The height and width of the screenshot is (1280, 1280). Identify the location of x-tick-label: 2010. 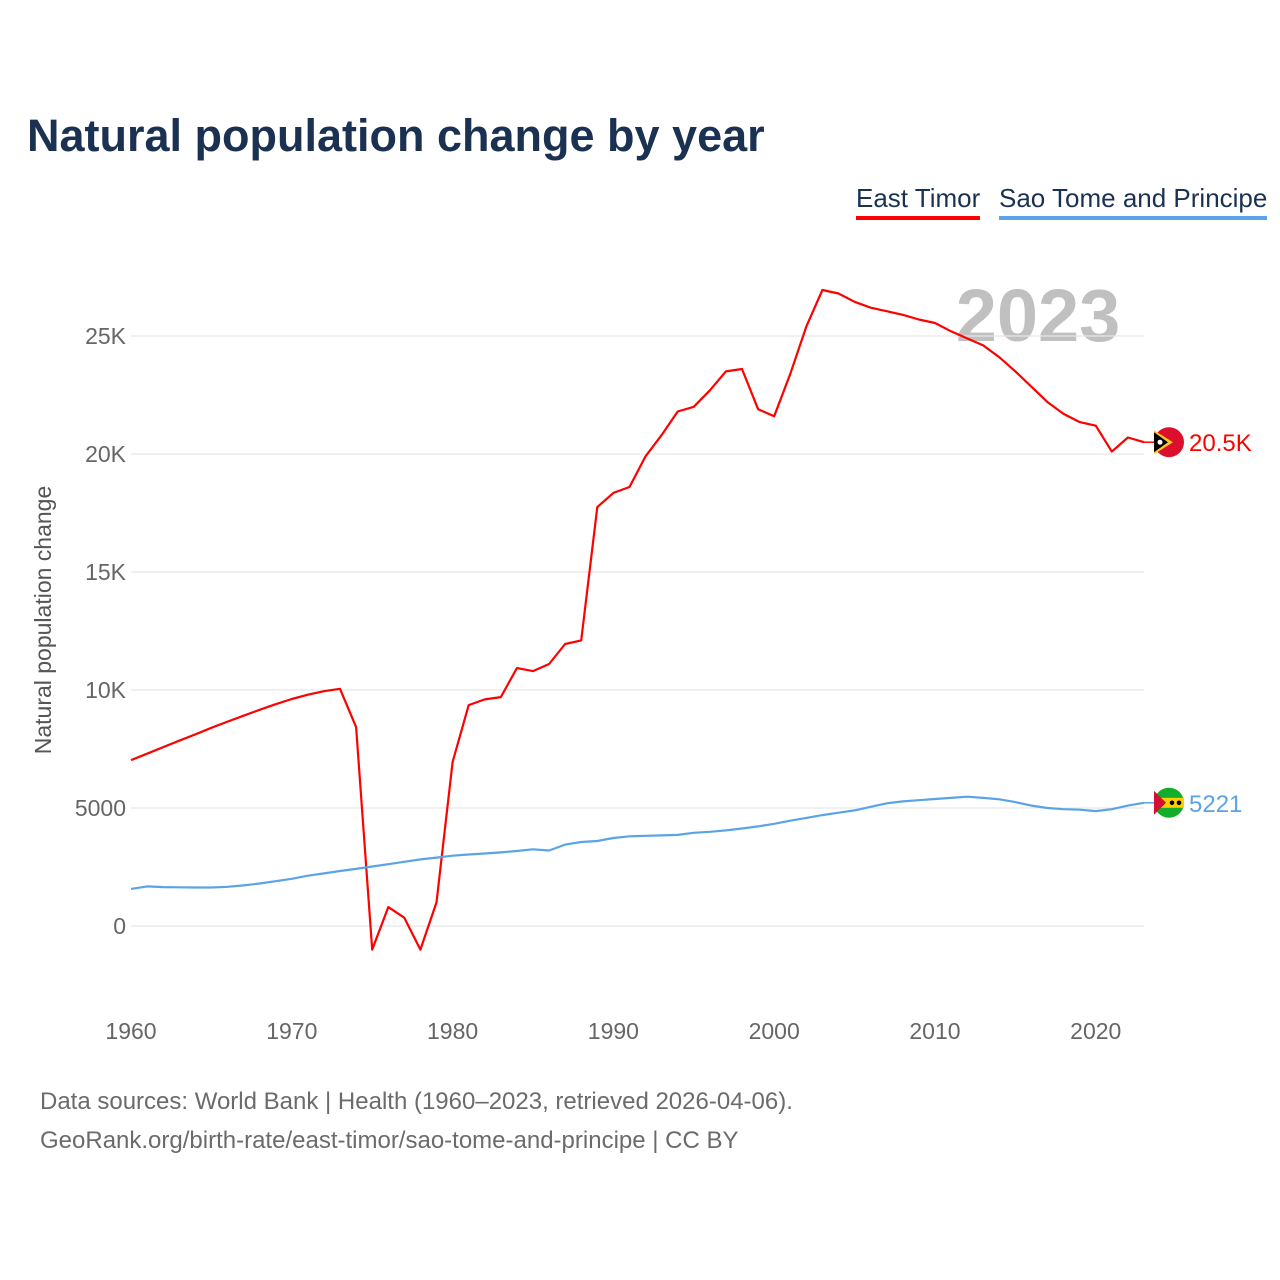
(934, 1031).